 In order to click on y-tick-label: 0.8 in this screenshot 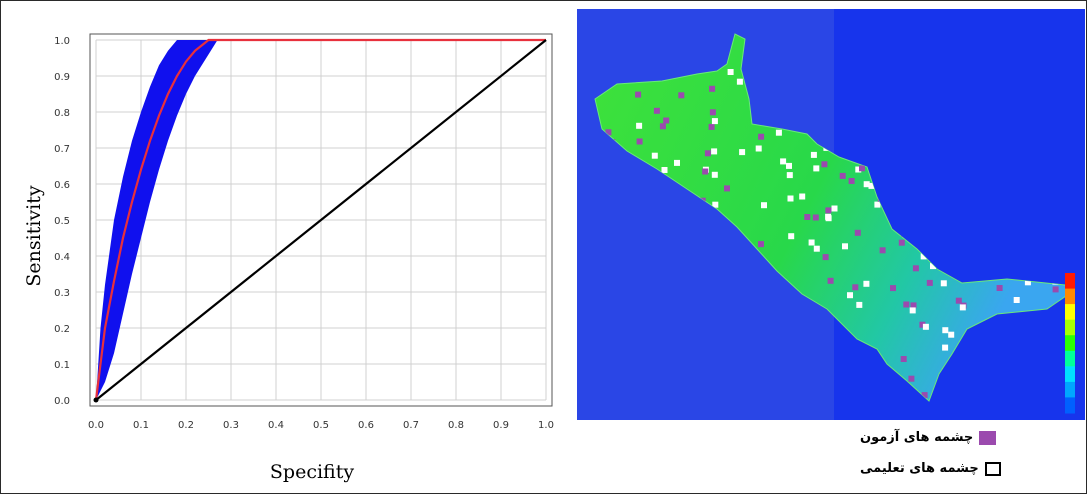, I will do `click(62, 113)`.